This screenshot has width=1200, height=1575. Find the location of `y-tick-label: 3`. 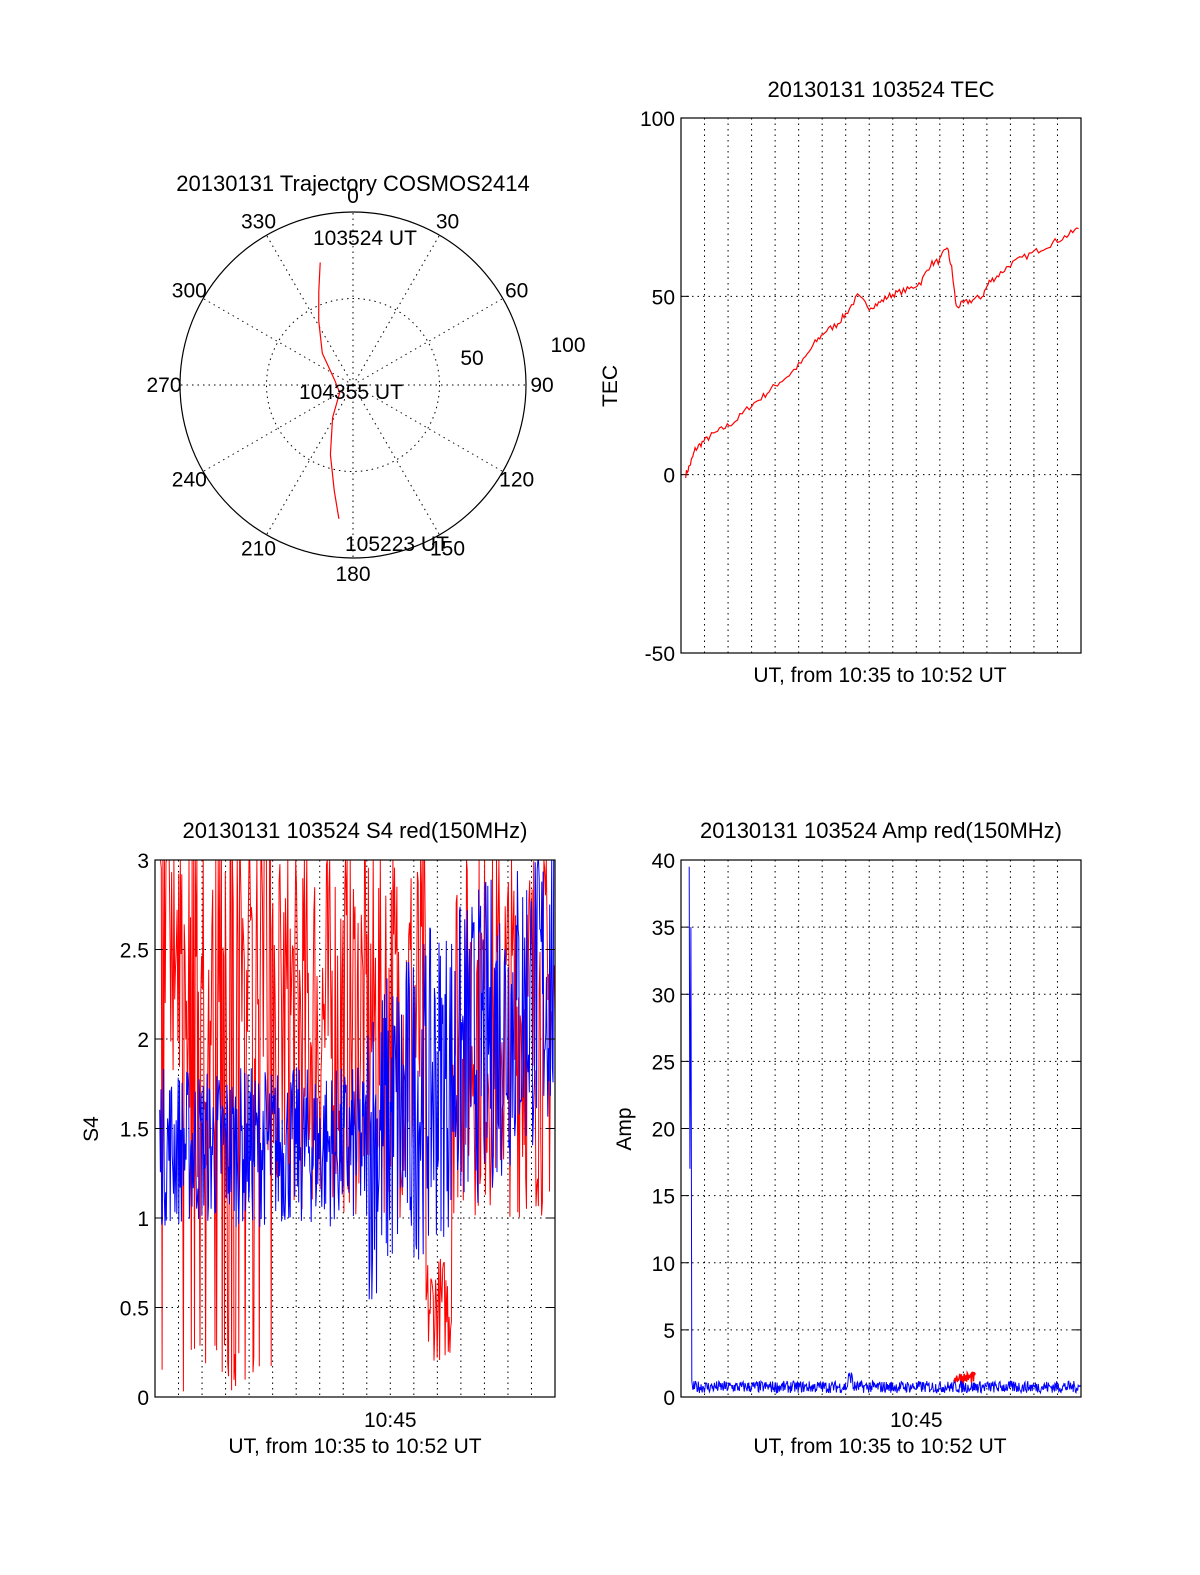

y-tick-label: 3 is located at coordinates (143, 861).